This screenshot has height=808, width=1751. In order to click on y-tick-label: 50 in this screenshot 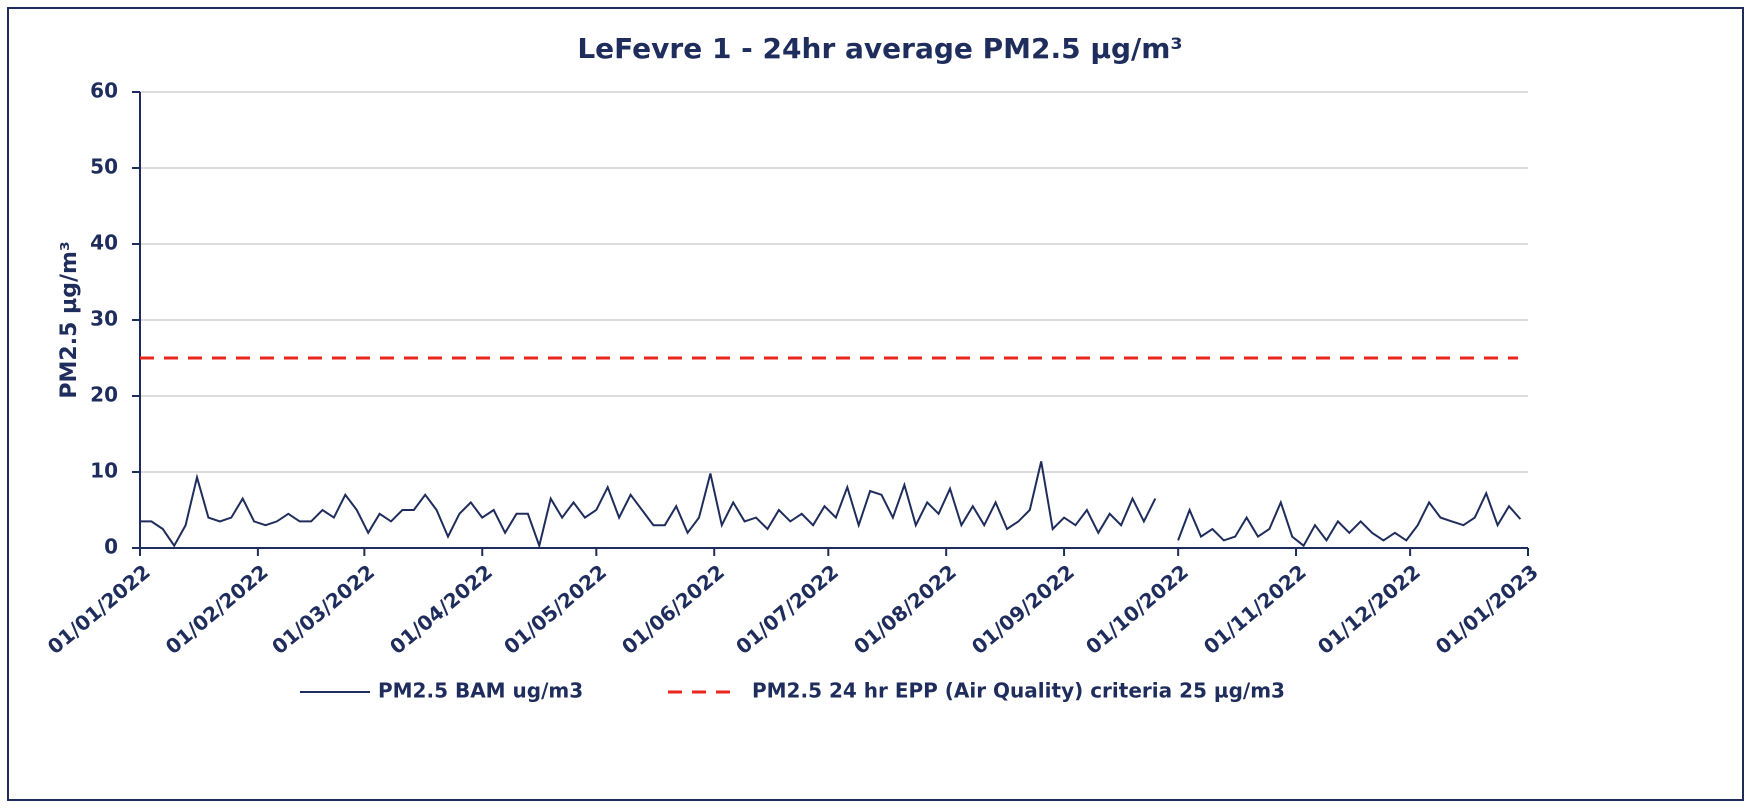, I will do `click(104, 167)`.